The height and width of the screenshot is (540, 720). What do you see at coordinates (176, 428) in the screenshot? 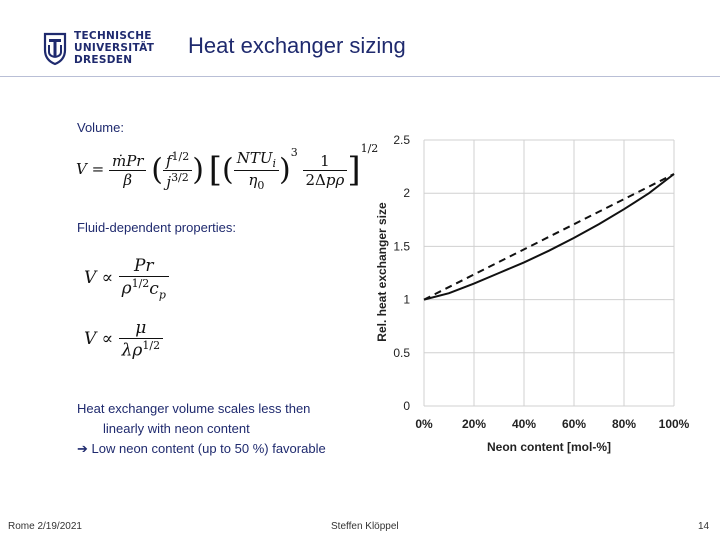
I see `conclusion-line-2: linearly with neon content` at bounding box center [176, 428].